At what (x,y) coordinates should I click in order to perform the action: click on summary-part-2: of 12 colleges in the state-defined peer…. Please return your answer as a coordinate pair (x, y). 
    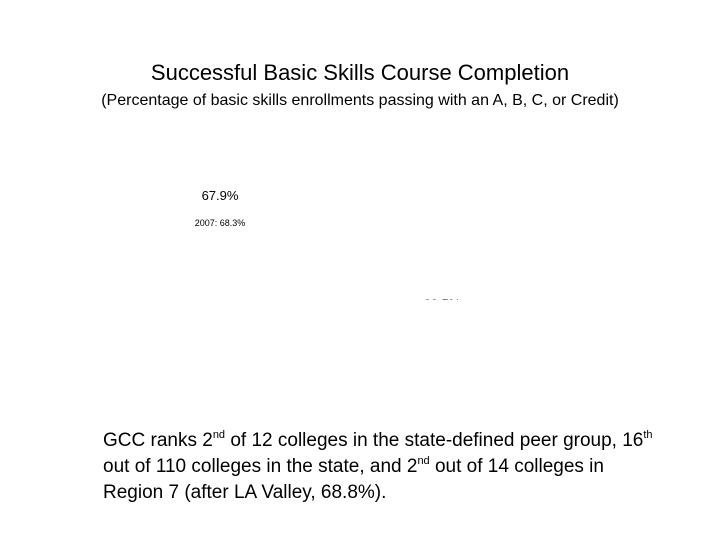
    Looking at the image, I should click on (434, 440).